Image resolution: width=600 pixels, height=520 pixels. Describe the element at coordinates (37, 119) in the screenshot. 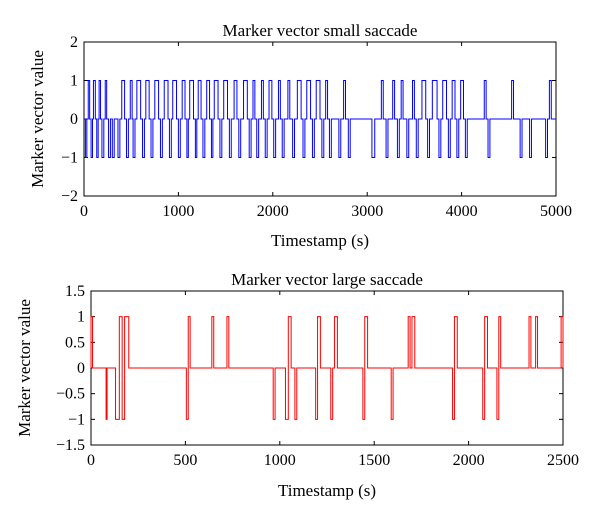

I see `small-saccade-ylabel: Marker vector value` at that location.